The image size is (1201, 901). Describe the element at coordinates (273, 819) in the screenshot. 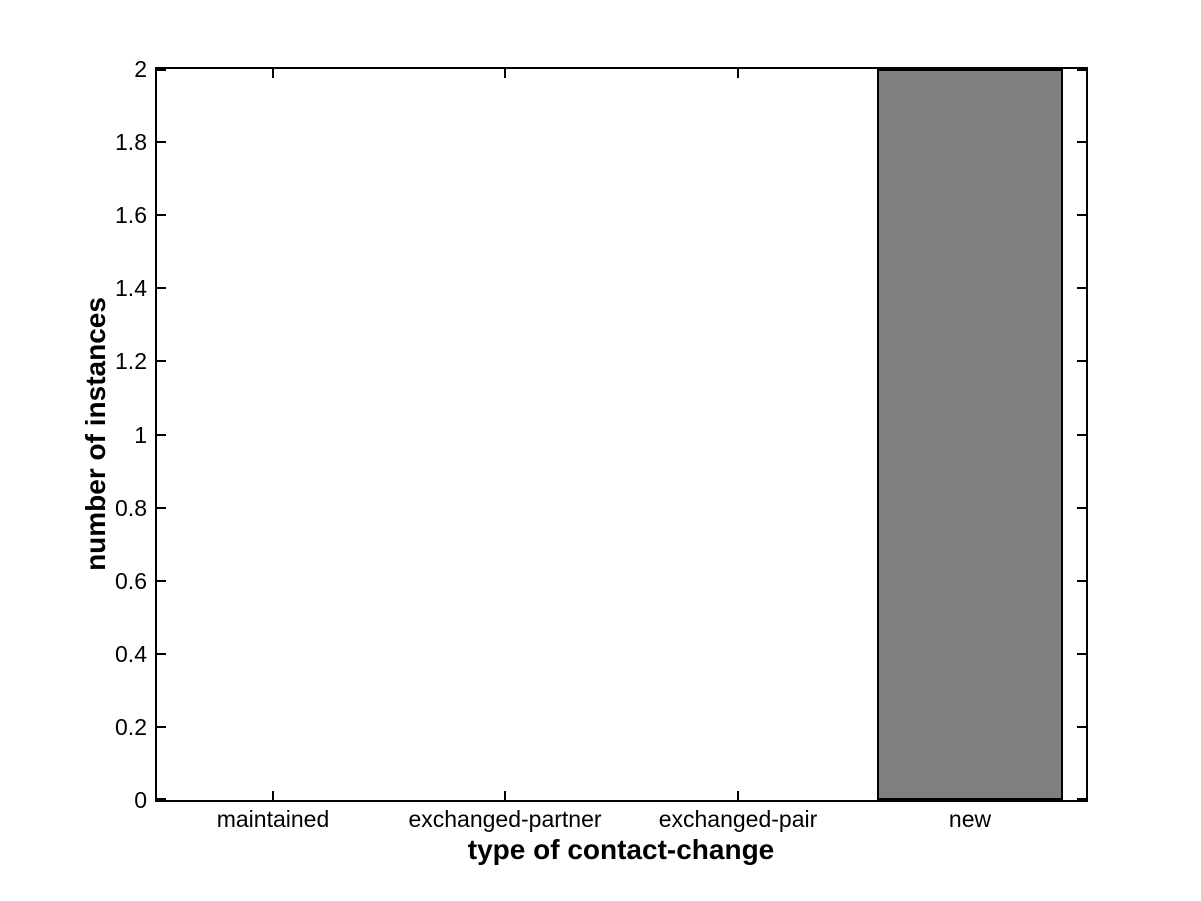

I see `x-tick-label: maintained` at that location.